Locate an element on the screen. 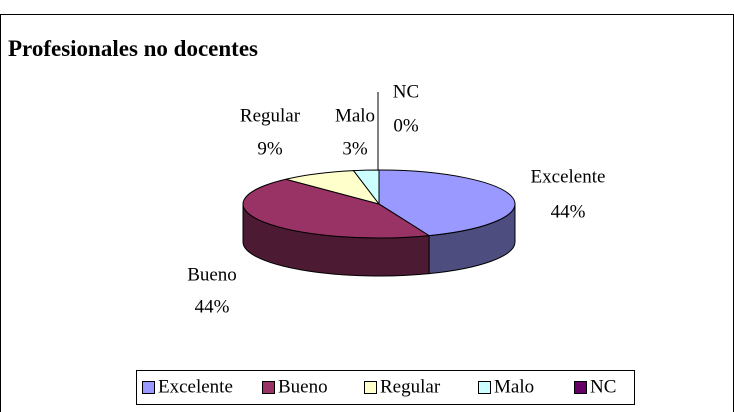 The width and height of the screenshot is (734, 412). legend-label: Excelente is located at coordinates (195, 386).